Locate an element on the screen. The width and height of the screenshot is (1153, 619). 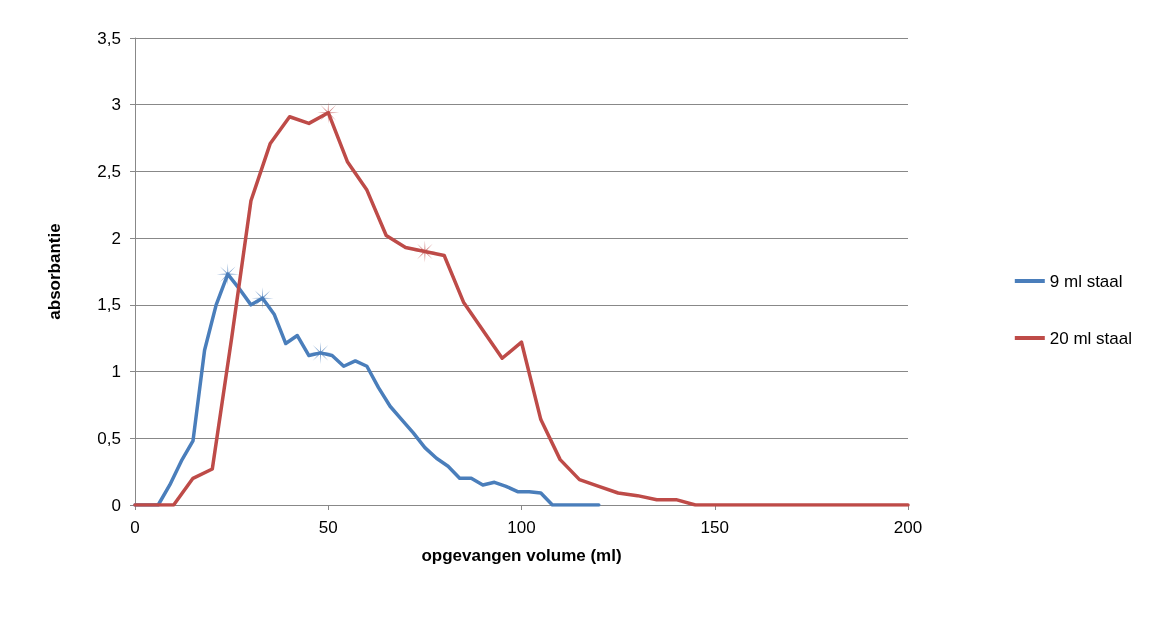
y-tick-label: 2 is located at coordinates (116, 238).